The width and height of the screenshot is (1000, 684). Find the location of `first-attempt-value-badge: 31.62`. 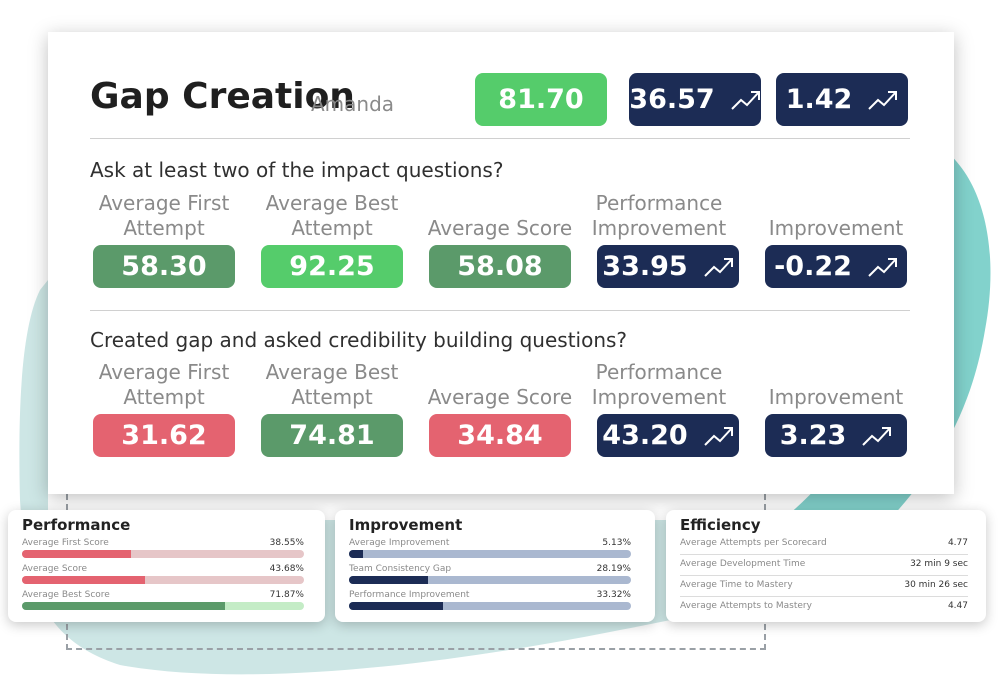

first-attempt-value-badge: 31.62 is located at coordinates (164, 435).